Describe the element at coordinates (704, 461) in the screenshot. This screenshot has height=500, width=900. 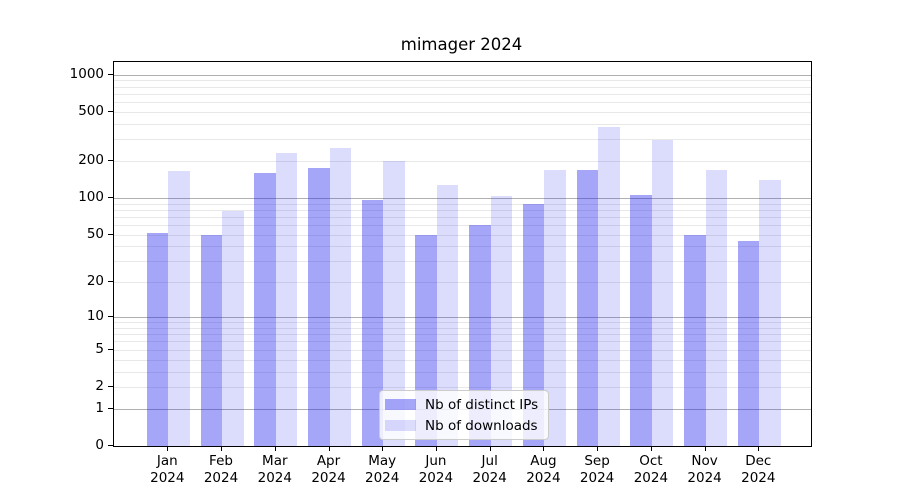
I see `x-tick-label-line: Nov` at that location.